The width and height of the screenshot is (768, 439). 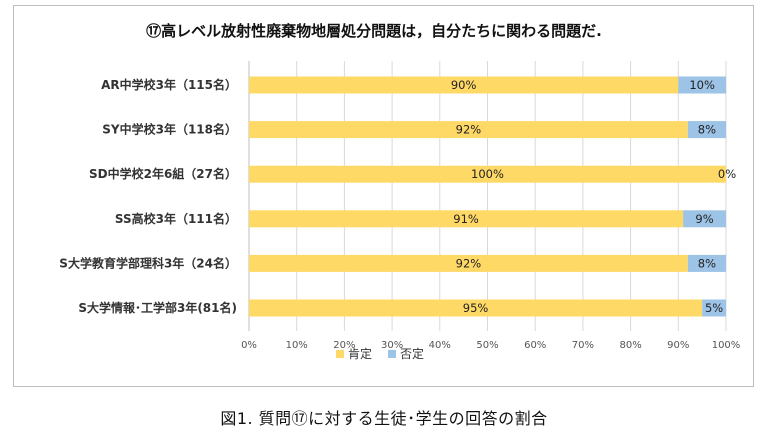 What do you see at coordinates (630, 345) in the screenshot?
I see `x-tick-label: 80%` at bounding box center [630, 345].